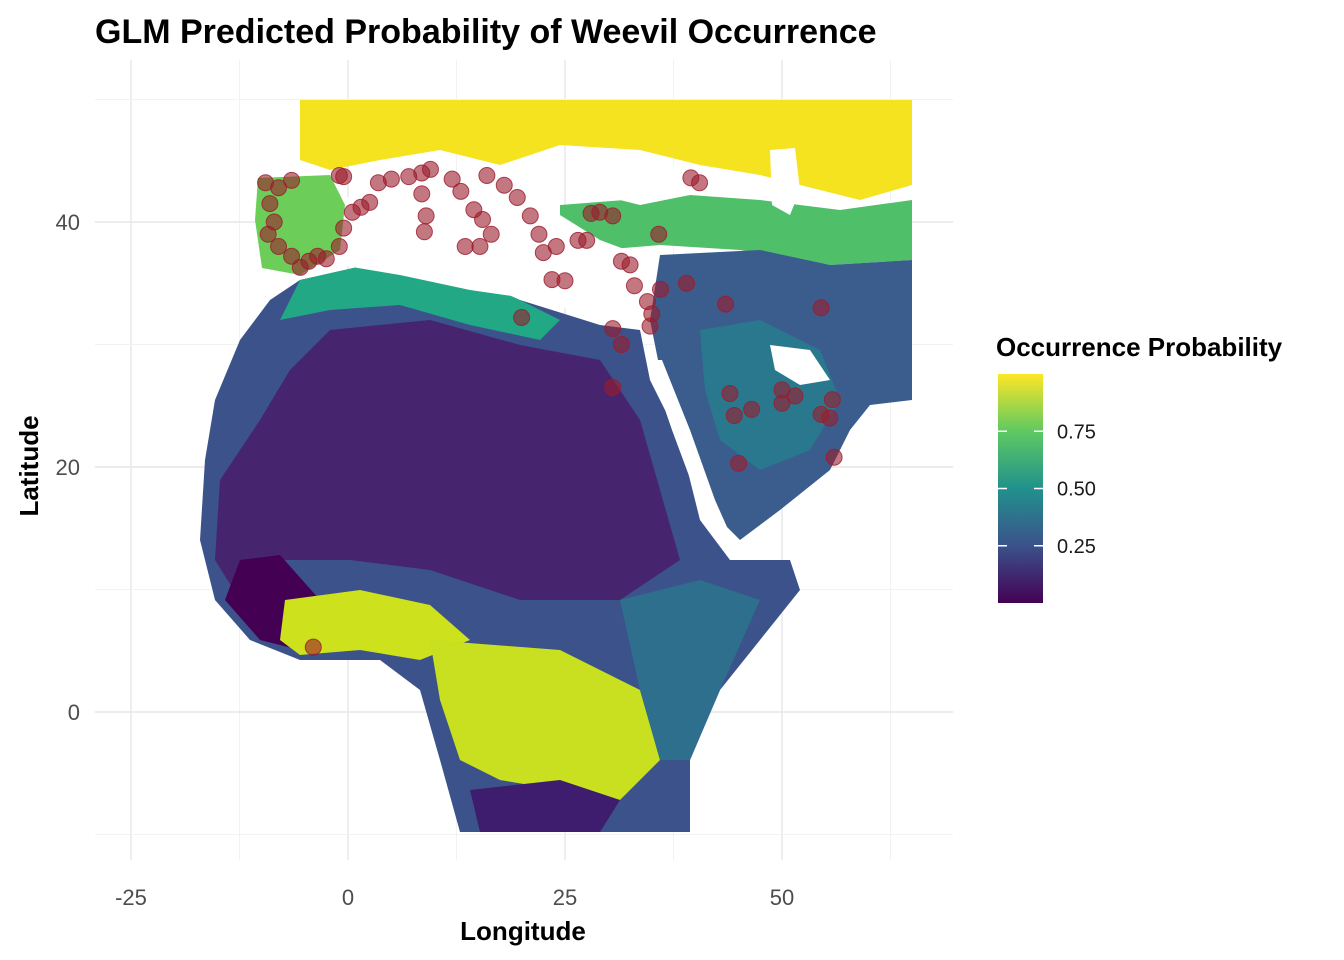 This screenshot has height=960, width=1344. What do you see at coordinates (523, 931) in the screenshot?
I see `x-axis-title: Longitude` at bounding box center [523, 931].